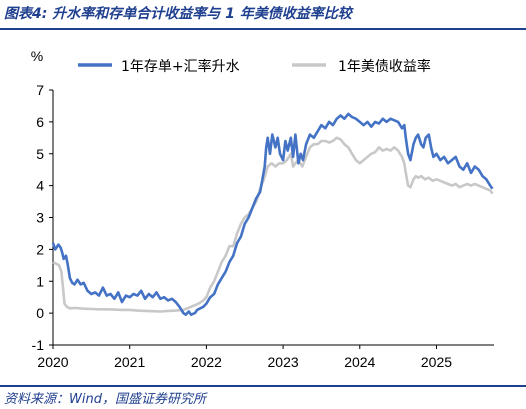  I want to click on legend-label: 1年存单+汇率升水, so click(180, 66).